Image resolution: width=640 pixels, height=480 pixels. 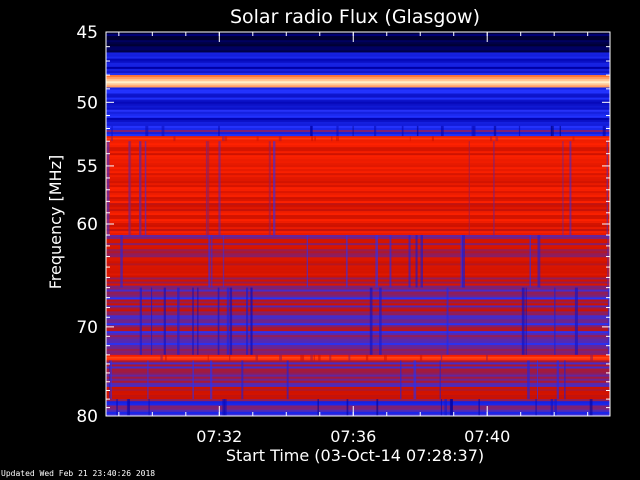 I want to click on y-tick-label: 60, so click(x=87, y=225).